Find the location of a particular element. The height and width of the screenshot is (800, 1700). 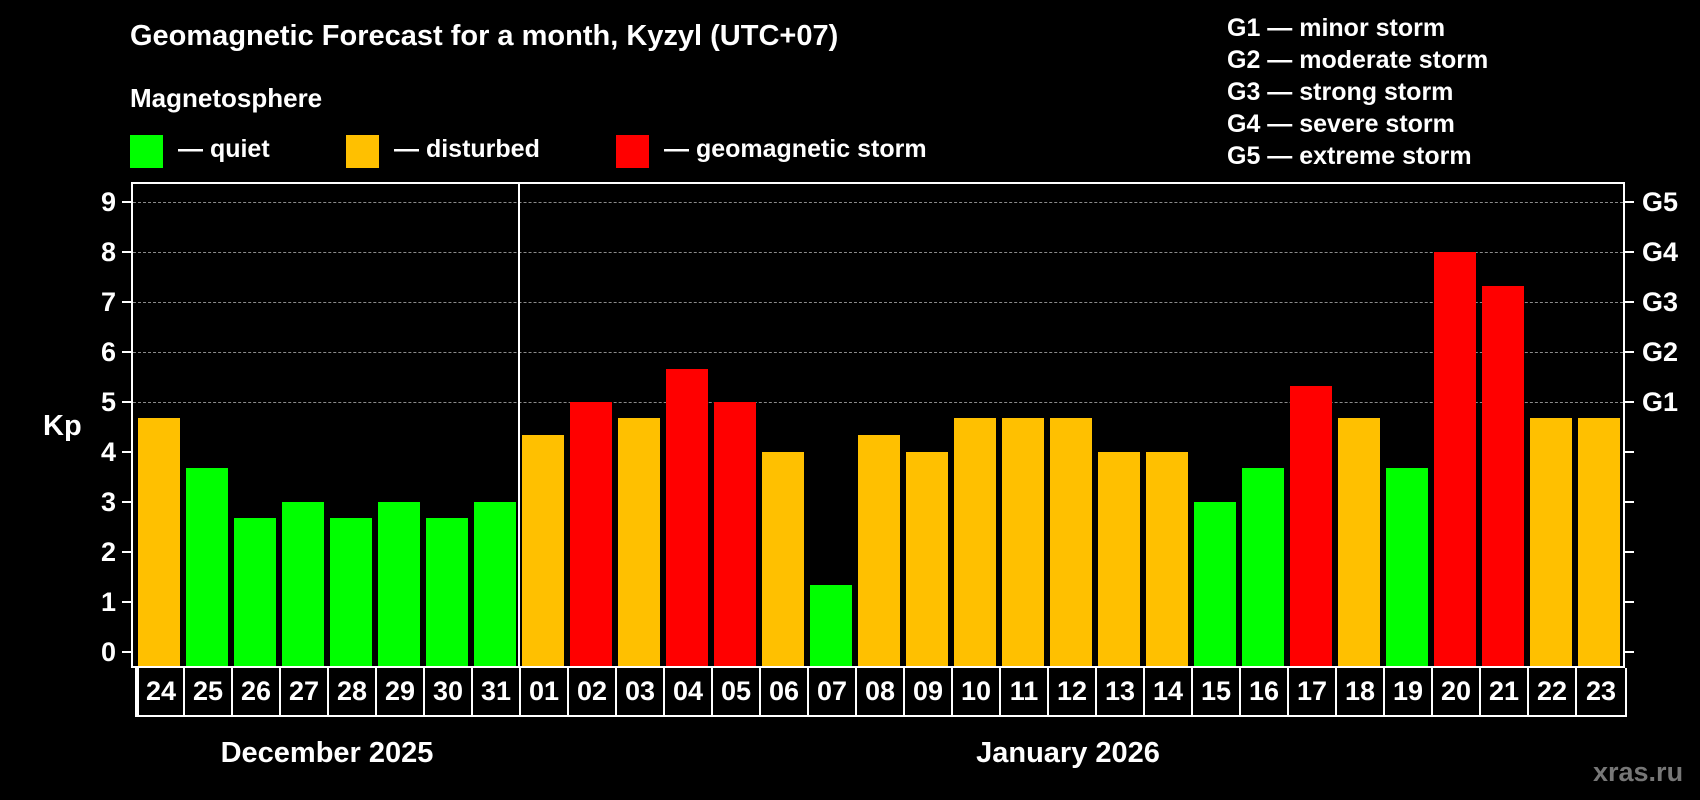

storm-scale-g2: G2 — moderate storm is located at coordinates (1358, 60).